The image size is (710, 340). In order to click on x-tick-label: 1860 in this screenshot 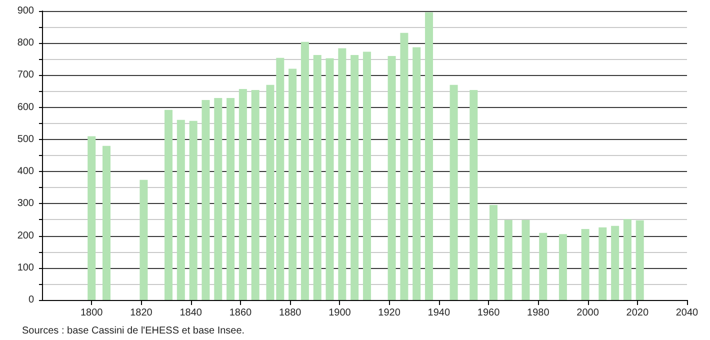, I will do `click(240, 313)`.